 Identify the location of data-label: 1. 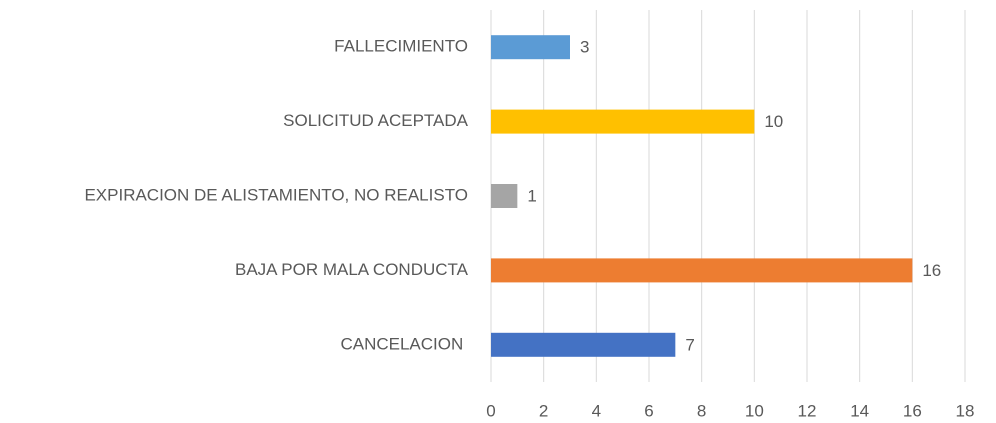
(531, 195).